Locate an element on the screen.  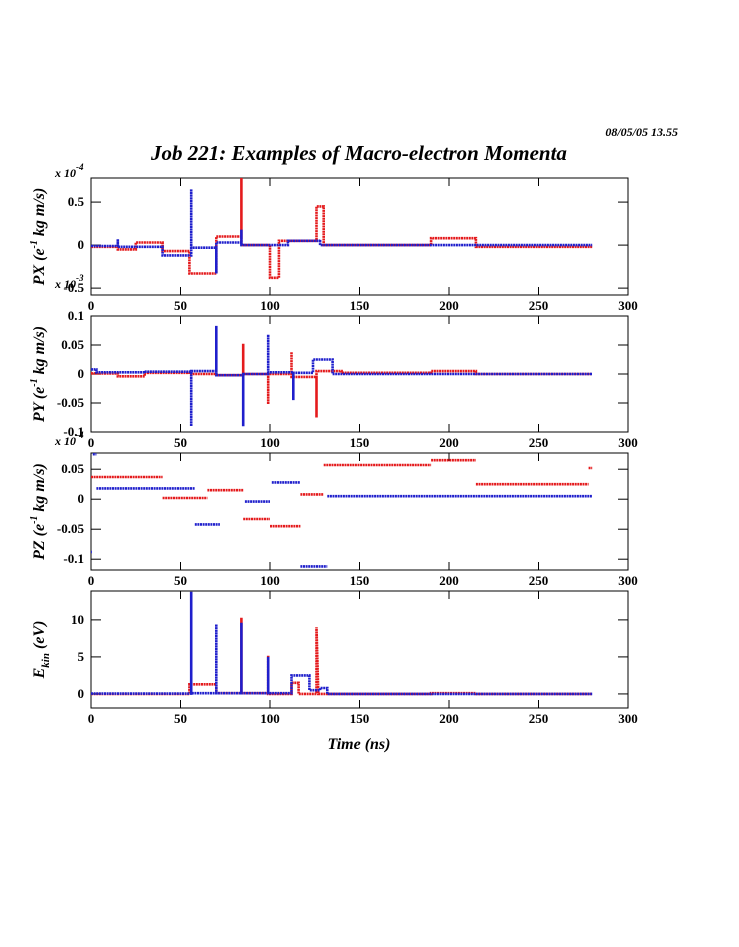
y-label-rest: (eV) is located at coordinates (39, 637).